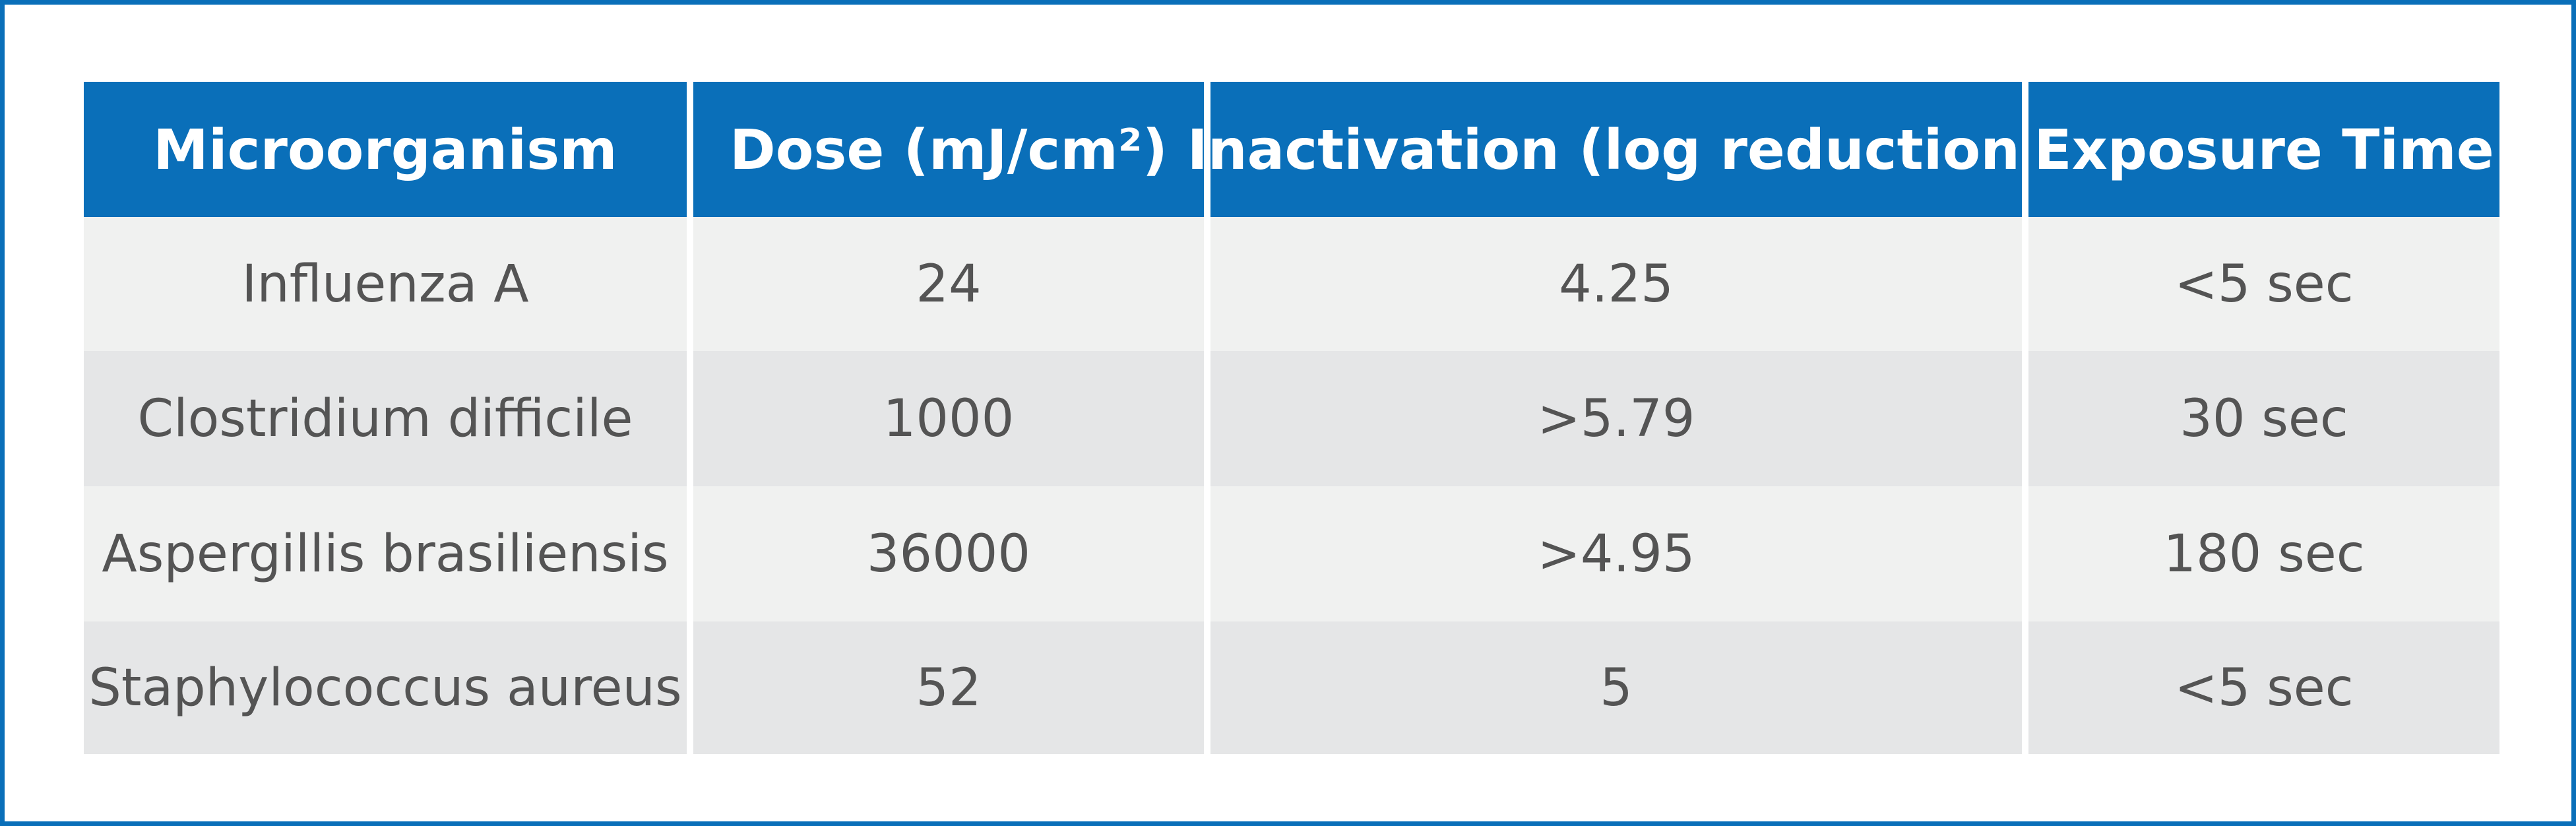 The width and height of the screenshot is (2576, 826). What do you see at coordinates (1616, 687) in the screenshot?
I see `cell-inactivation: 5` at bounding box center [1616, 687].